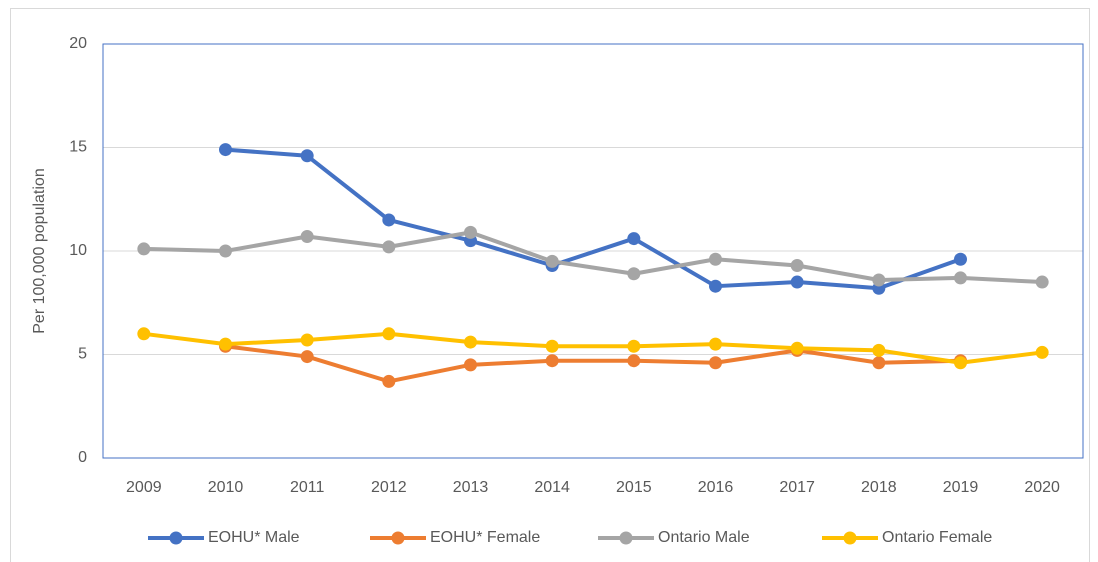  I want to click on legend-label: EOHU* Female, so click(485, 537).